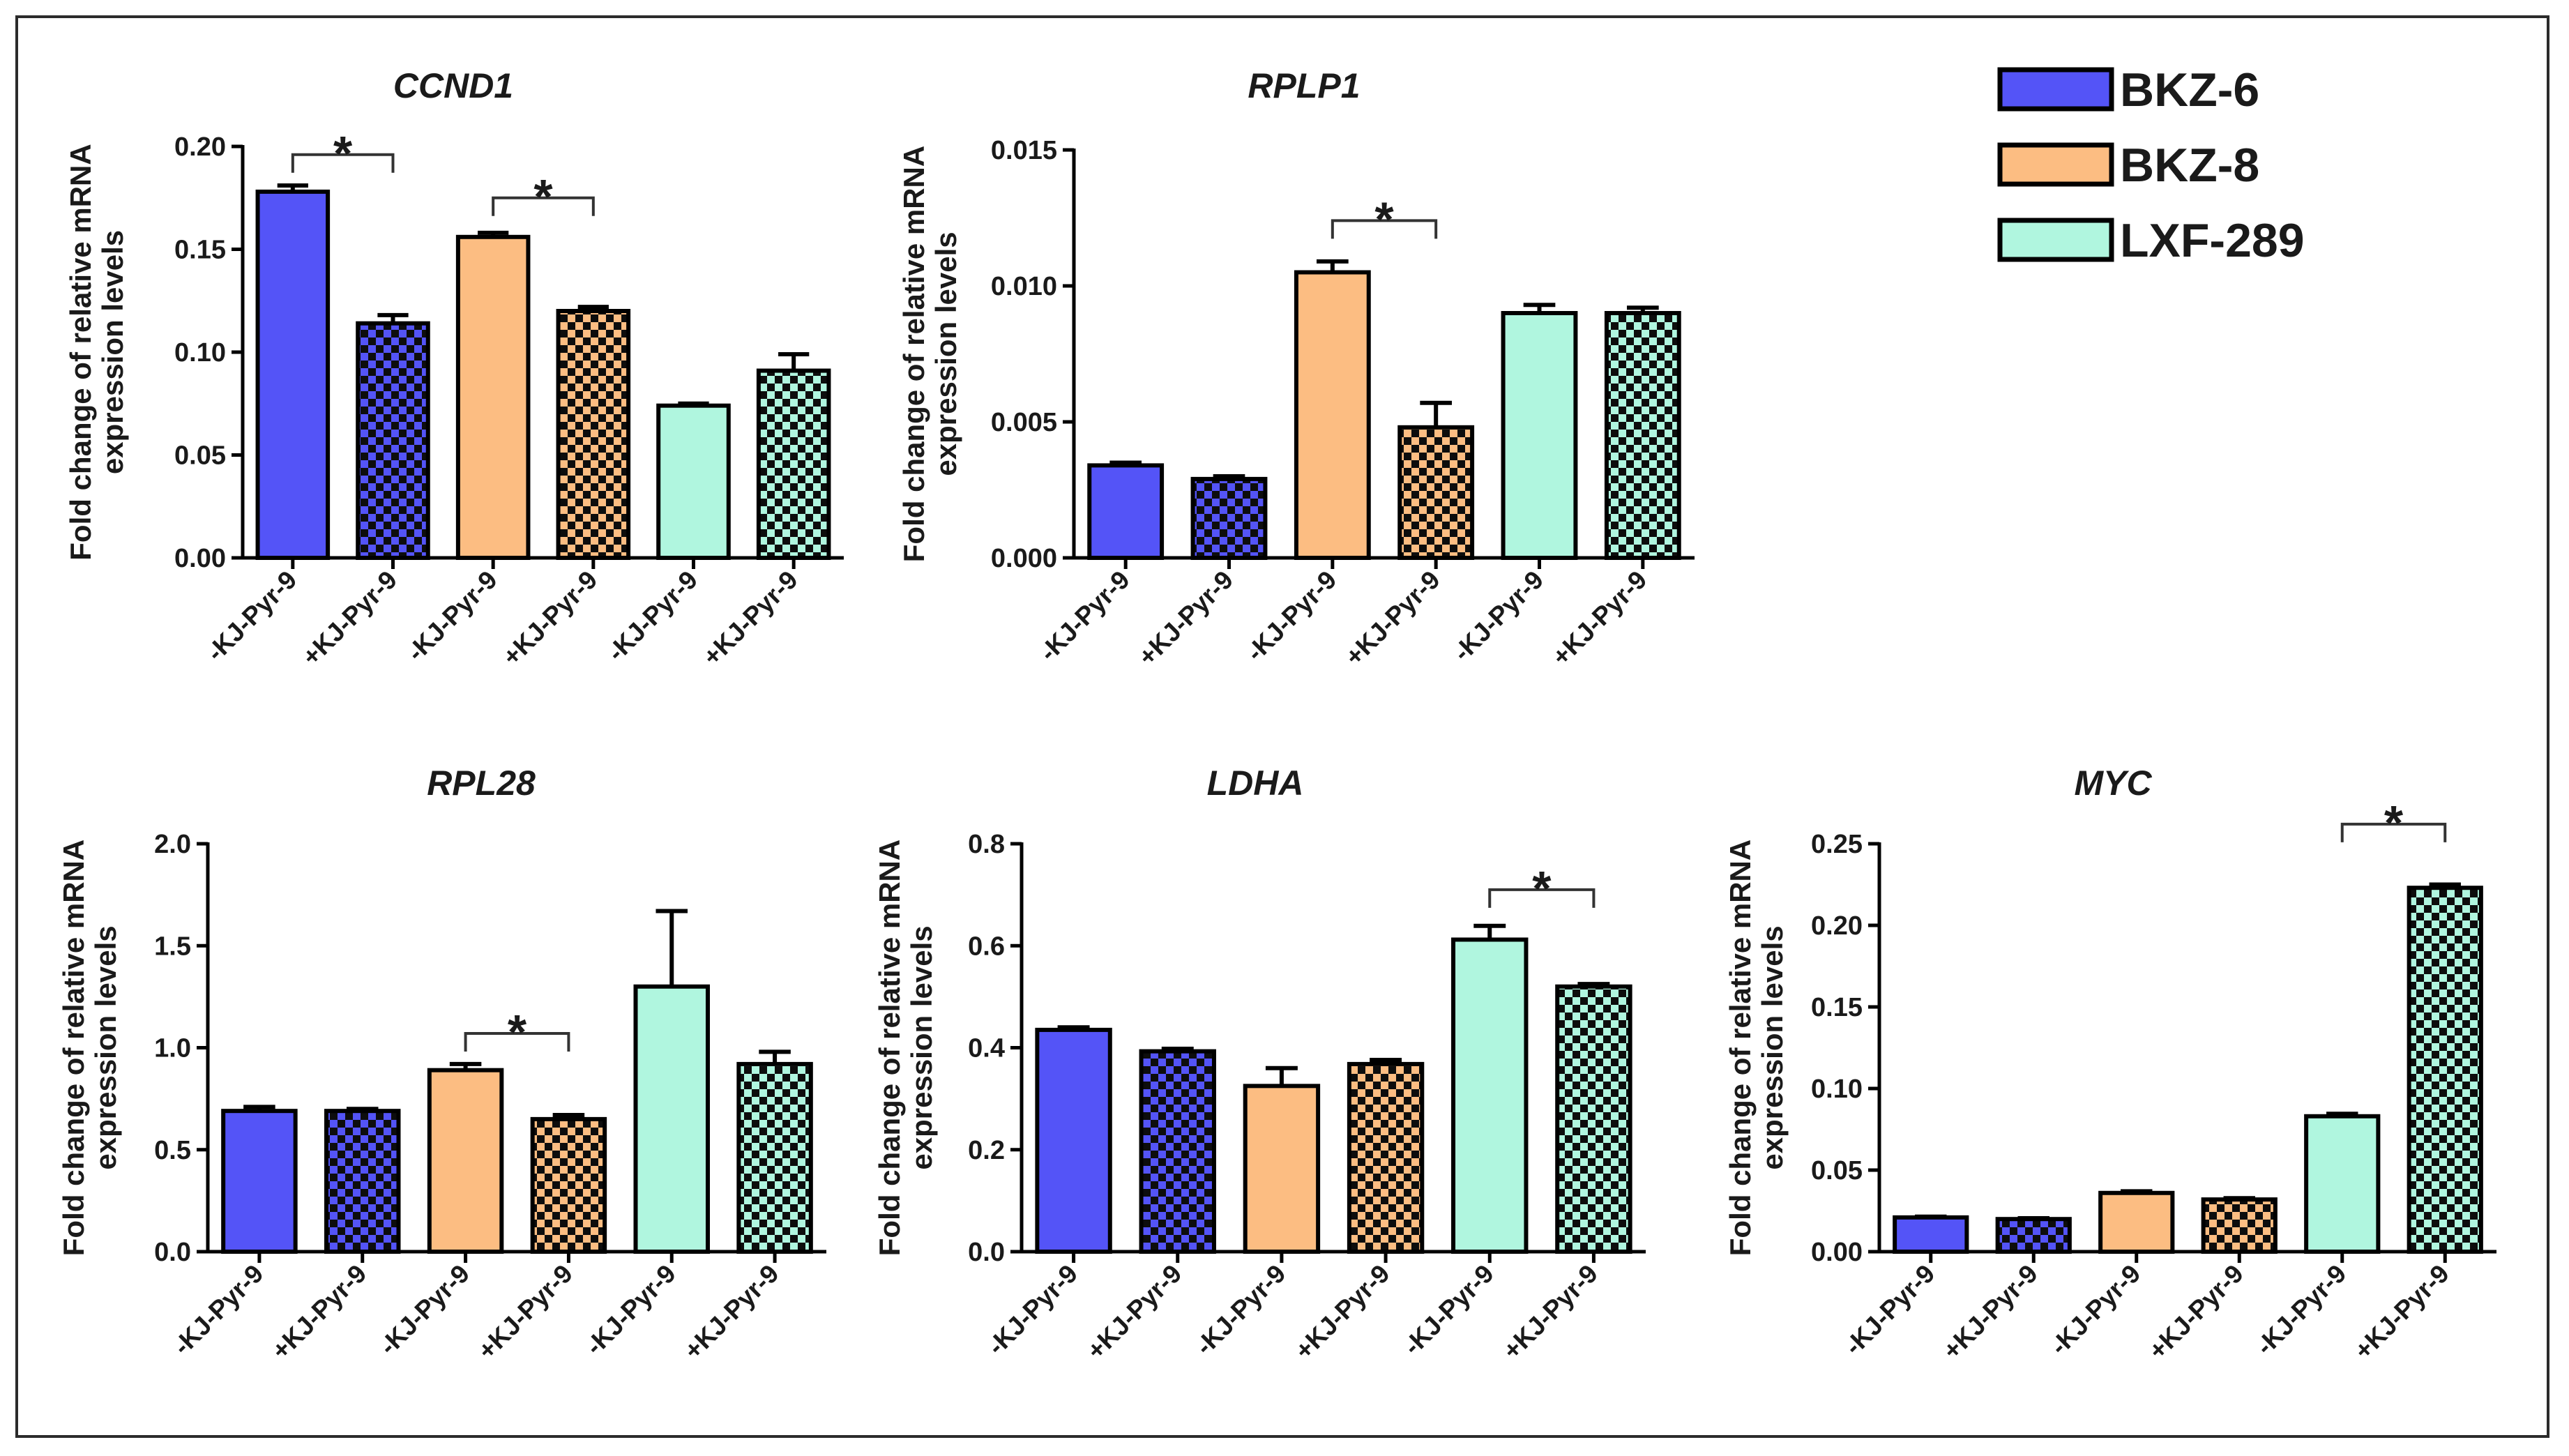 This screenshot has width=2569, height=1456. Describe the element at coordinates (200, 147) in the screenshot. I see `y-tick-label-ccnd1: 0.20` at that location.